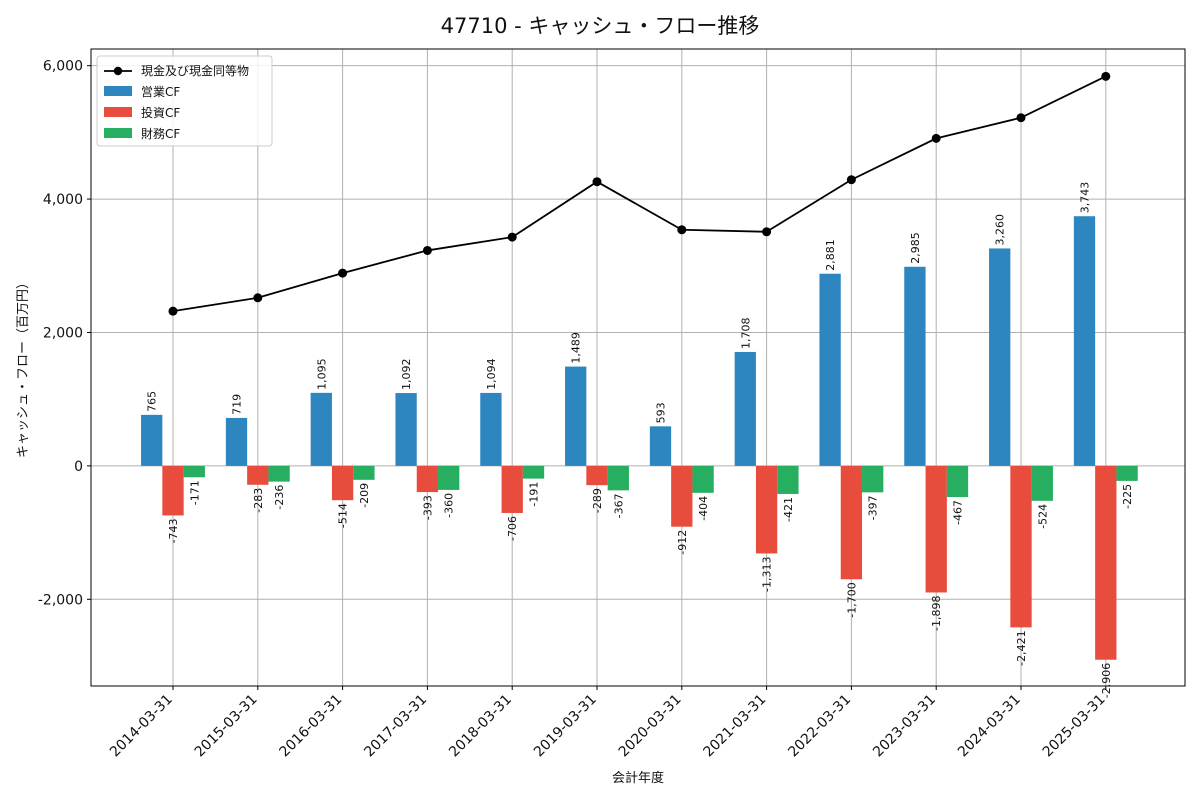 The width and height of the screenshot is (1200, 800). Describe the element at coordinates (1074, 726) in the screenshot. I see `x-tick-label: 2025-03-31` at that location.